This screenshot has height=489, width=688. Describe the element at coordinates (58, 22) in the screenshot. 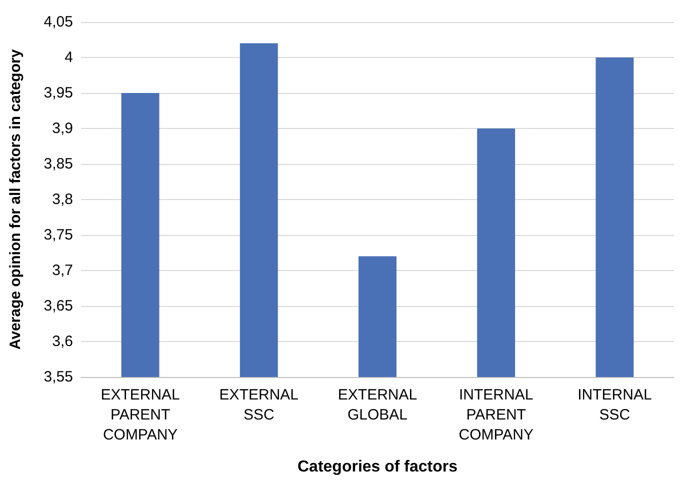

I see `y-tick-label: 4,05` at that location.